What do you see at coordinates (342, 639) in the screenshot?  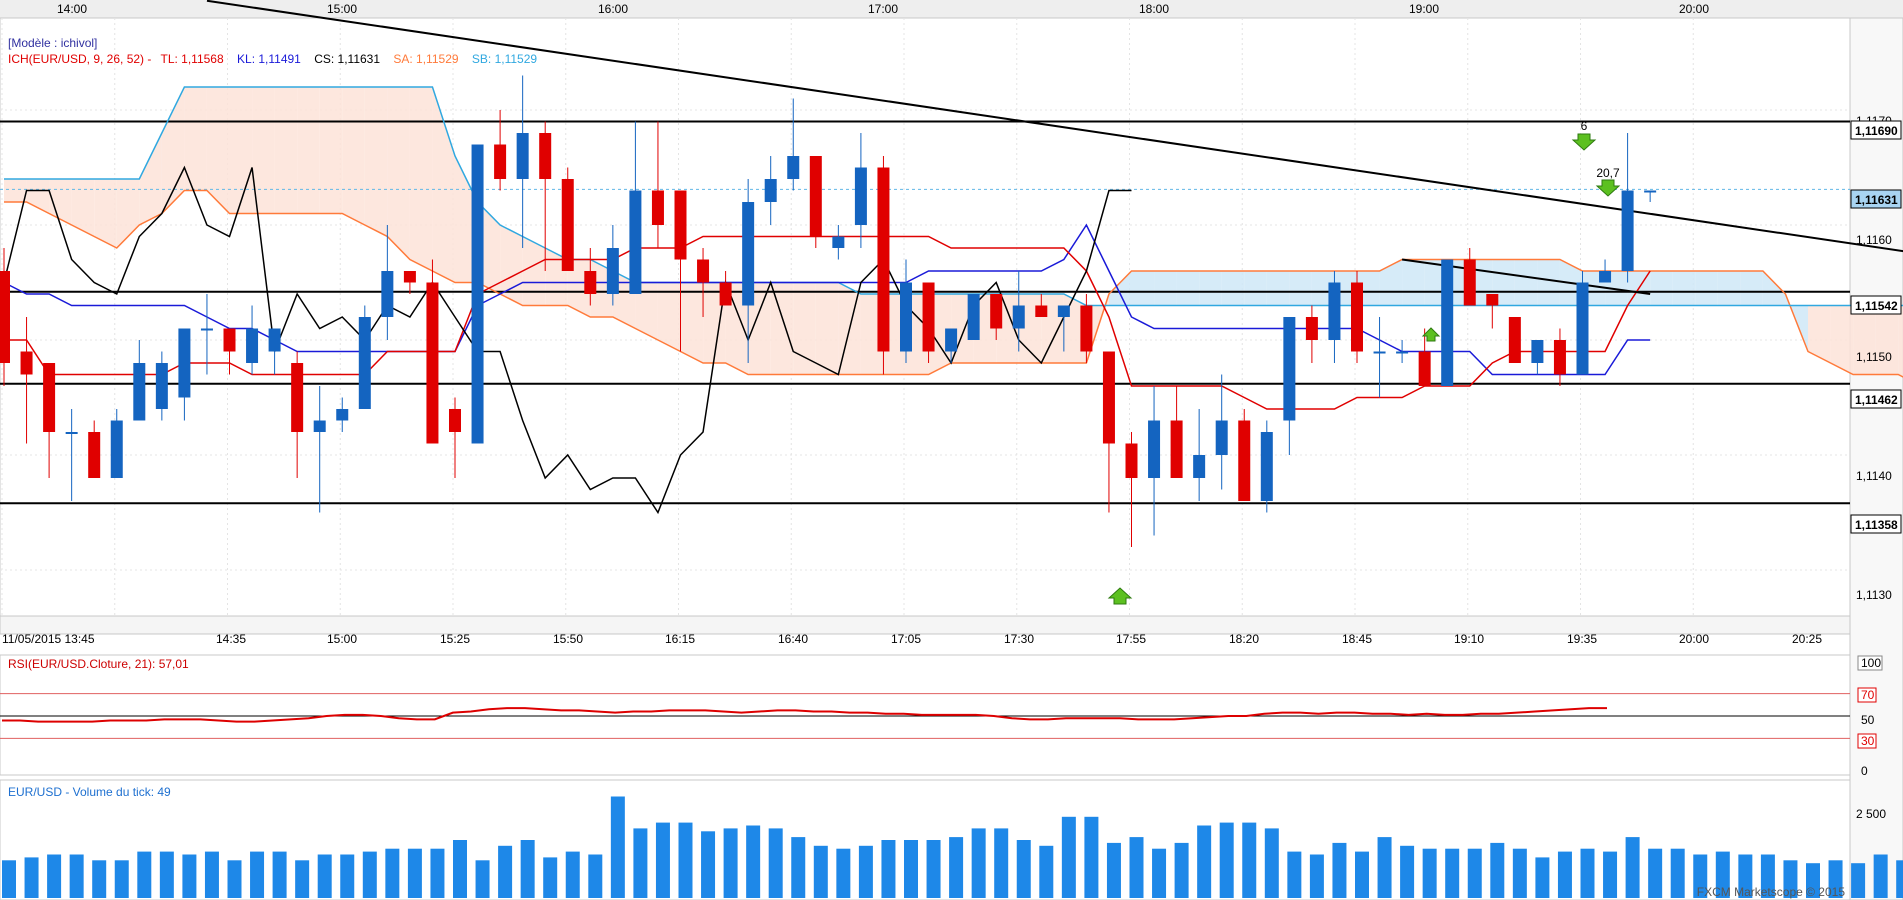 I see `bottom-axis-label: 15:00` at bounding box center [342, 639].